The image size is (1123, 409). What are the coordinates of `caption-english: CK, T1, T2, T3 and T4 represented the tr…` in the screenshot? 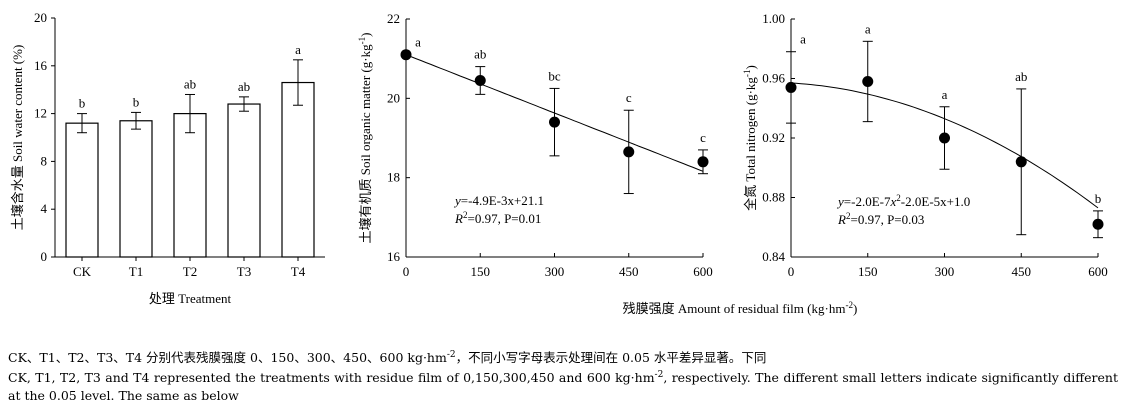 It's located at (563, 387).